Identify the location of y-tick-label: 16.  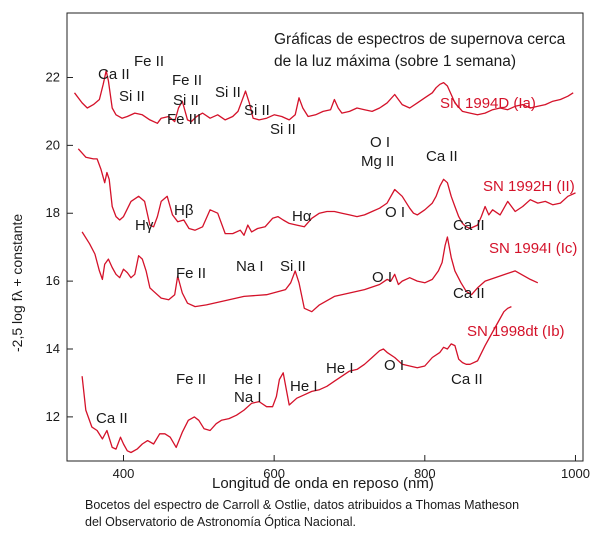
(53, 280).